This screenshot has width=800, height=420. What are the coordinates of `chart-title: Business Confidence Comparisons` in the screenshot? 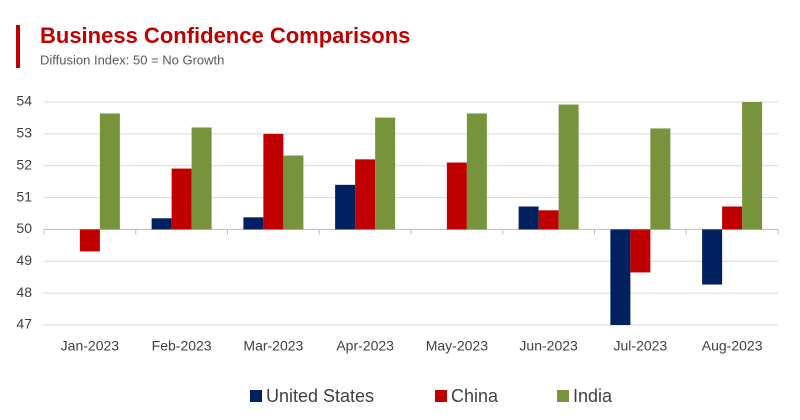 It's located at (225, 35).